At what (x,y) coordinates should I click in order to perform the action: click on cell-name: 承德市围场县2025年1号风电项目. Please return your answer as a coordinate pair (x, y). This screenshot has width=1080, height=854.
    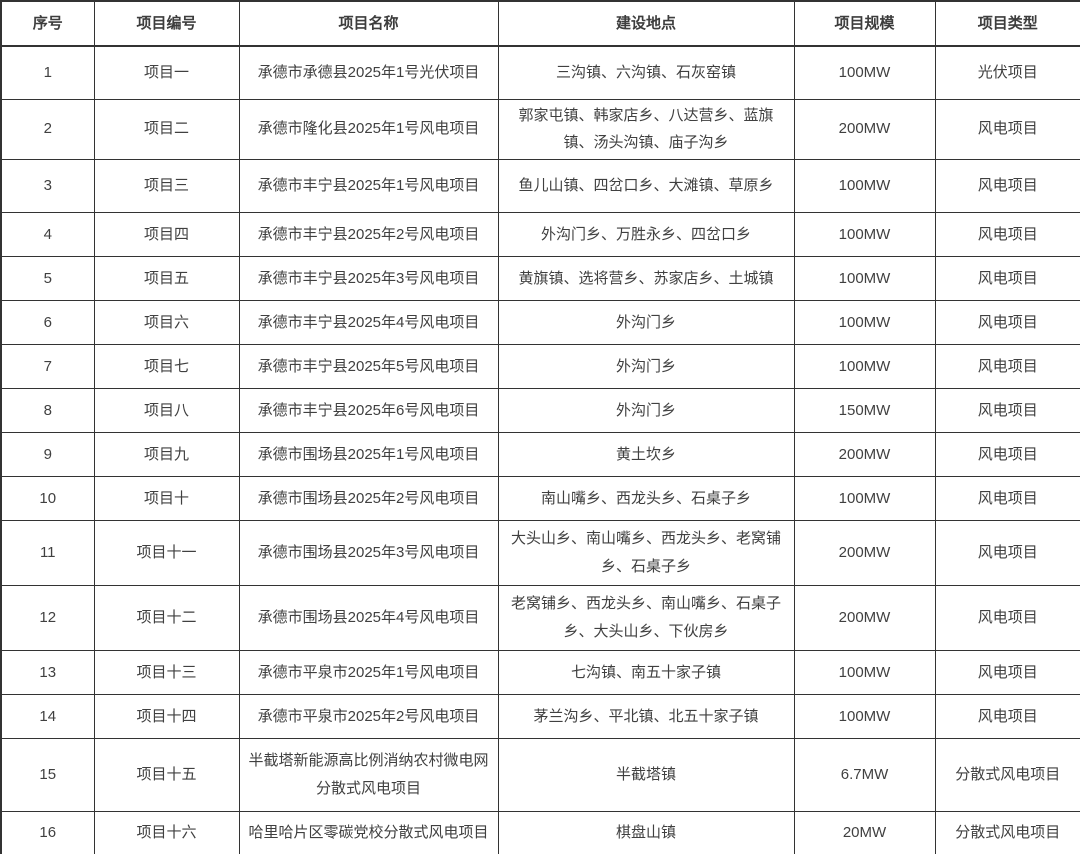
    Looking at the image, I should click on (368, 454).